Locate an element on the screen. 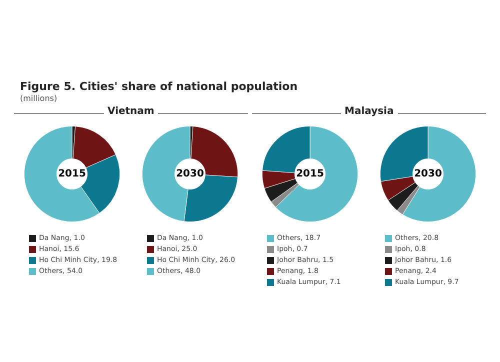 This screenshot has width=500, height=362. caption: Figure 5. Cities' share of national population is located at coordinates (159, 86).